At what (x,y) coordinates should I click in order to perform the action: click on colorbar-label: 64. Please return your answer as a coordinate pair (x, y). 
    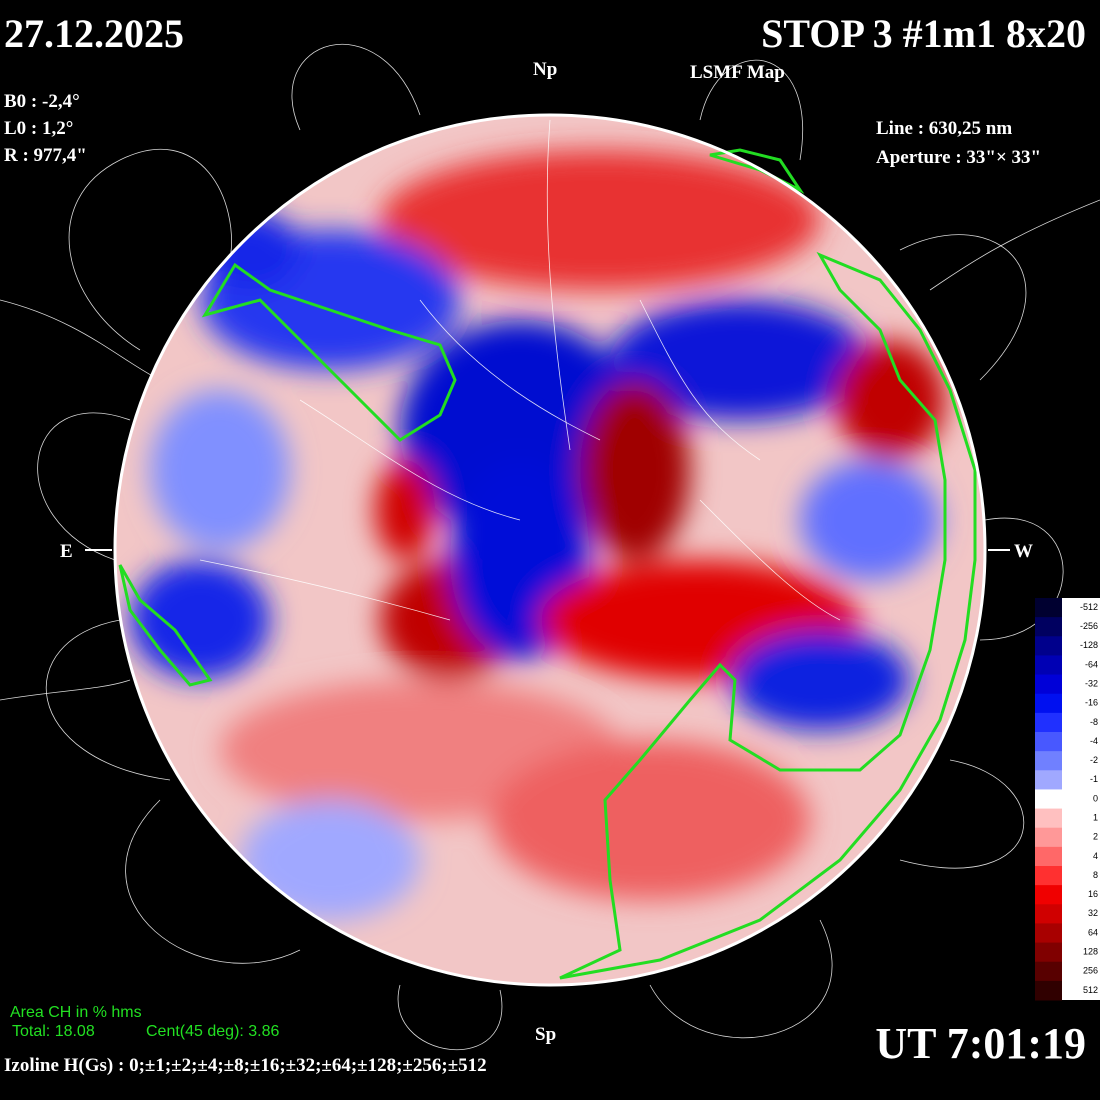
    Looking at the image, I should click on (1093, 932).